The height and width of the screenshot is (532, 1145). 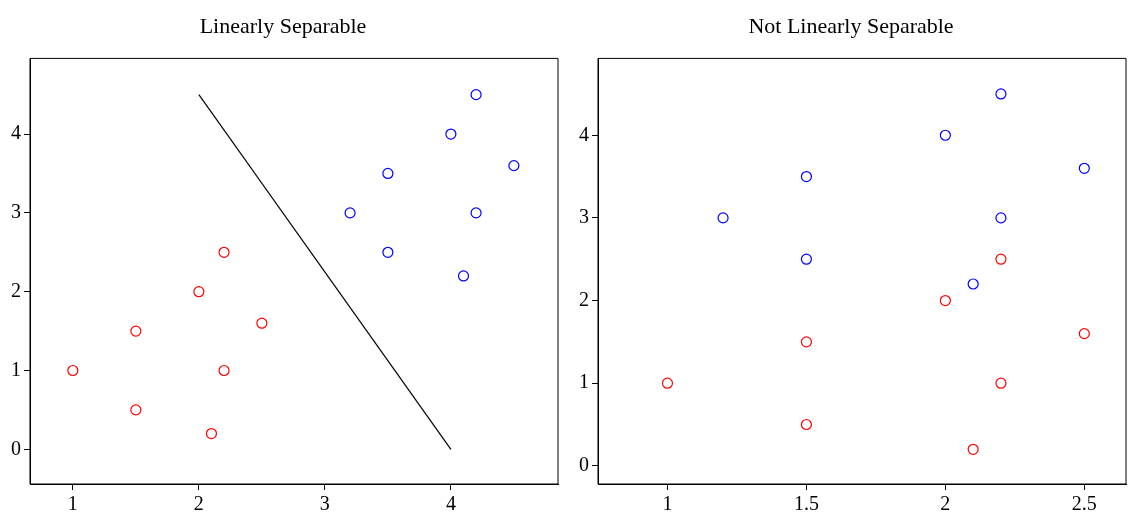 I want to click on chart-title: Linearly Separable, so click(x=283, y=25).